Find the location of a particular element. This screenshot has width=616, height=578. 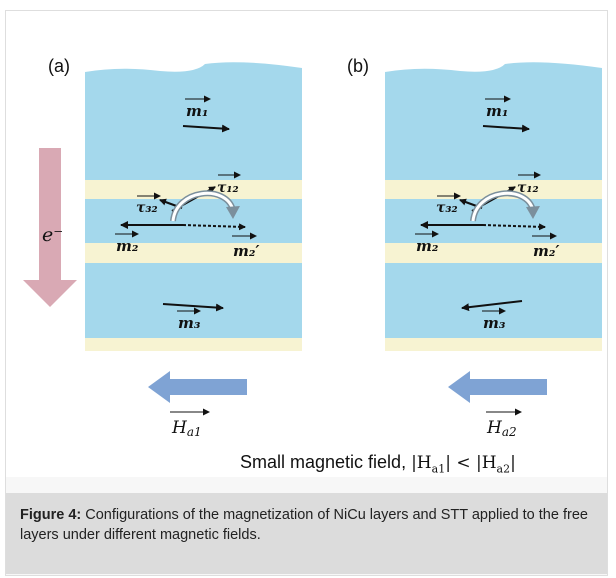

panel-a-m3-label: m₃ is located at coordinates (189, 323).